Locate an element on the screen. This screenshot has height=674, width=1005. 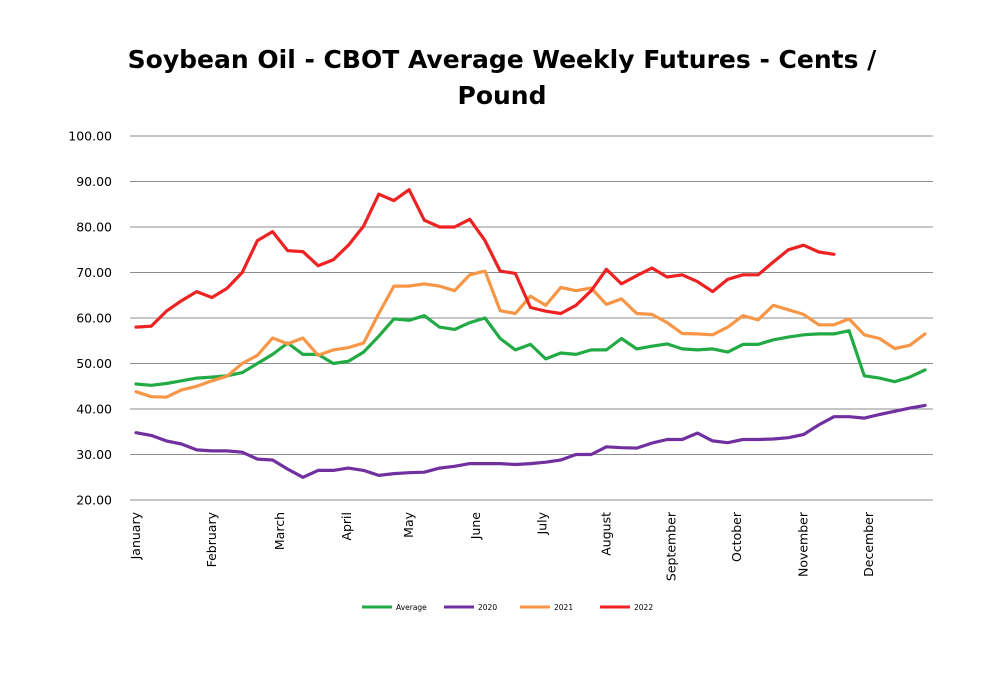
series-line is located at coordinates (530, 350).